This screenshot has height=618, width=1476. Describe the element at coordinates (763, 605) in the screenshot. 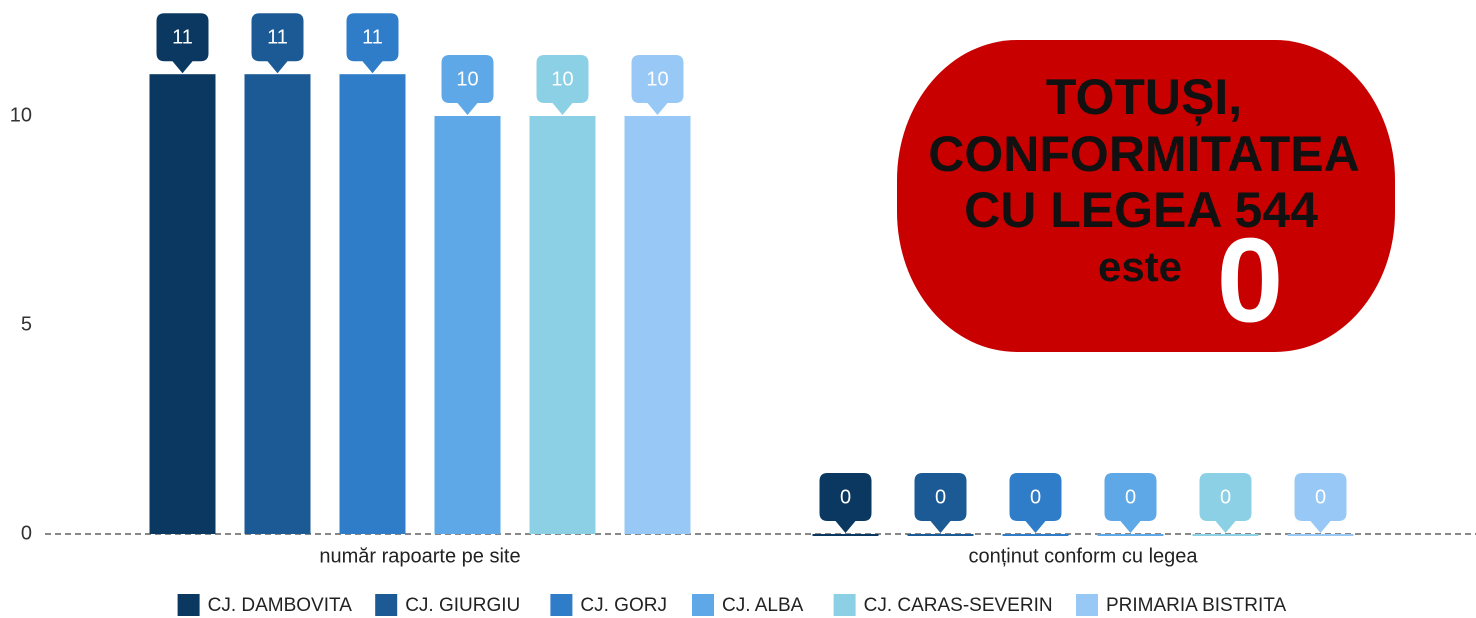

I see `legend-label: CJ. ALBA` at that location.